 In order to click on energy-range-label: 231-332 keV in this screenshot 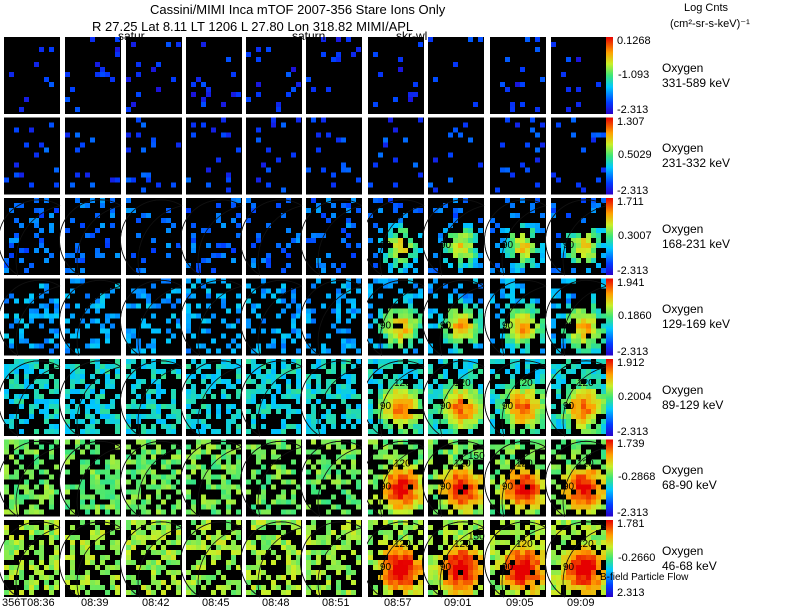, I will do `click(696, 163)`.